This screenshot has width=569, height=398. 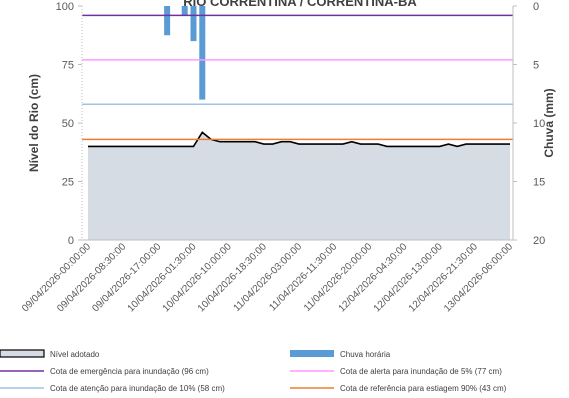 What do you see at coordinates (373, 277) in the screenshot?
I see `x-tick-label: 12/04/2026-04:30:00` at bounding box center [373, 277].